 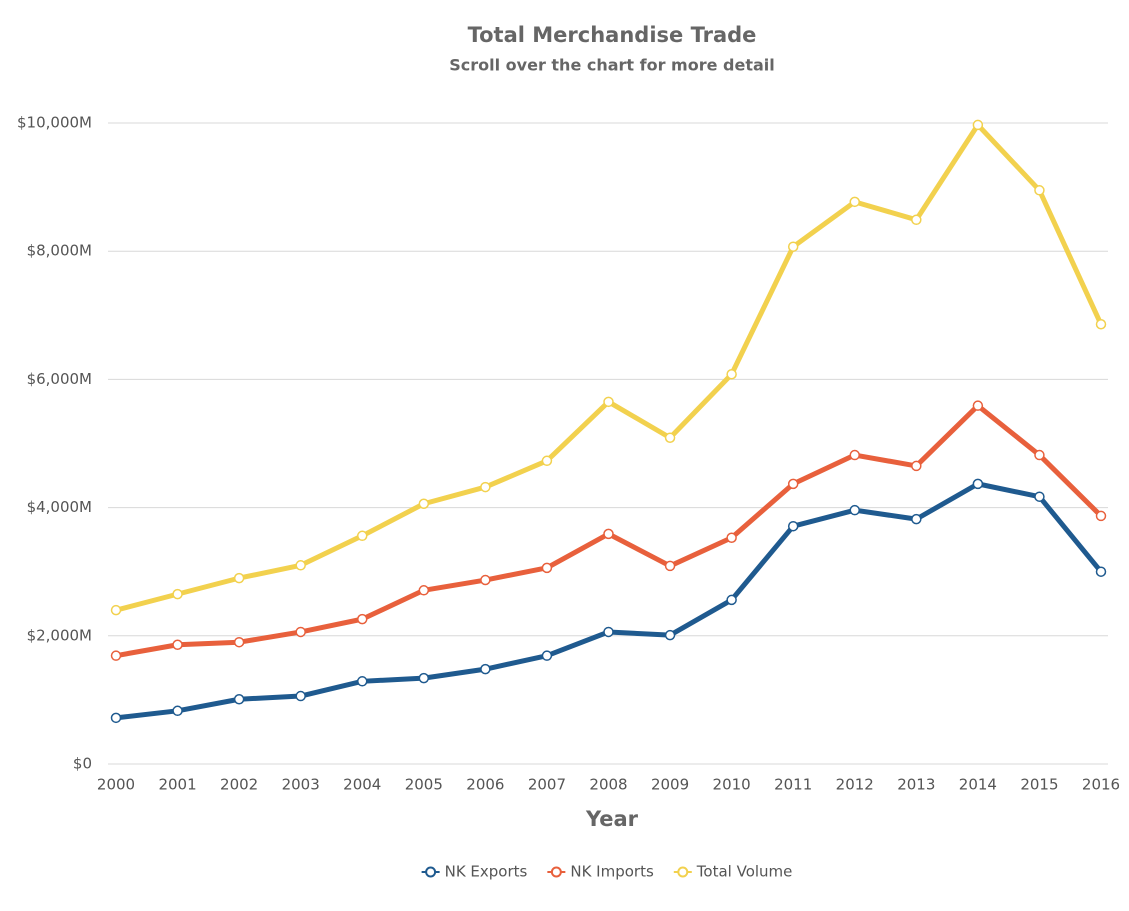 What do you see at coordinates (608, 785) in the screenshot?
I see `x-tick-label: 2008` at bounding box center [608, 785].